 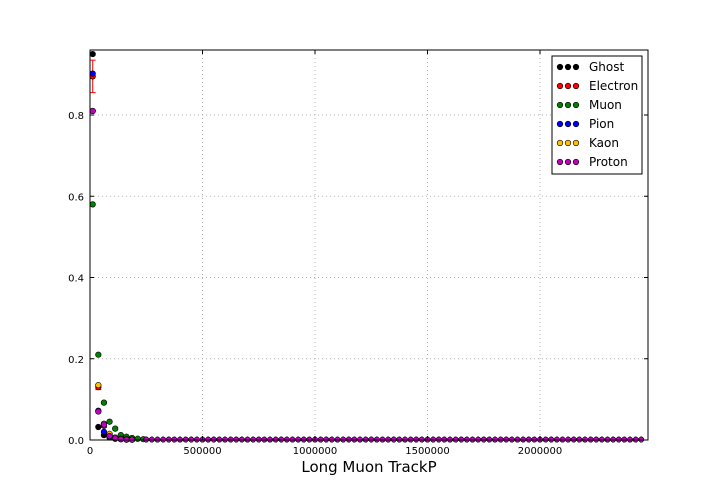 I want to click on y-tick-label: 0.6, so click(x=76, y=197).